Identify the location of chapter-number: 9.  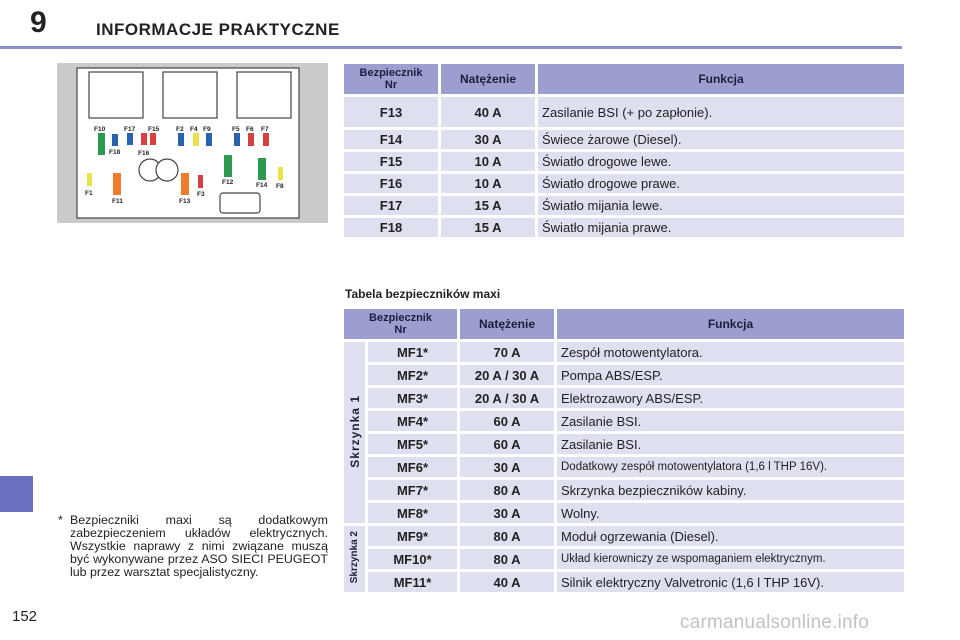
(38, 22).